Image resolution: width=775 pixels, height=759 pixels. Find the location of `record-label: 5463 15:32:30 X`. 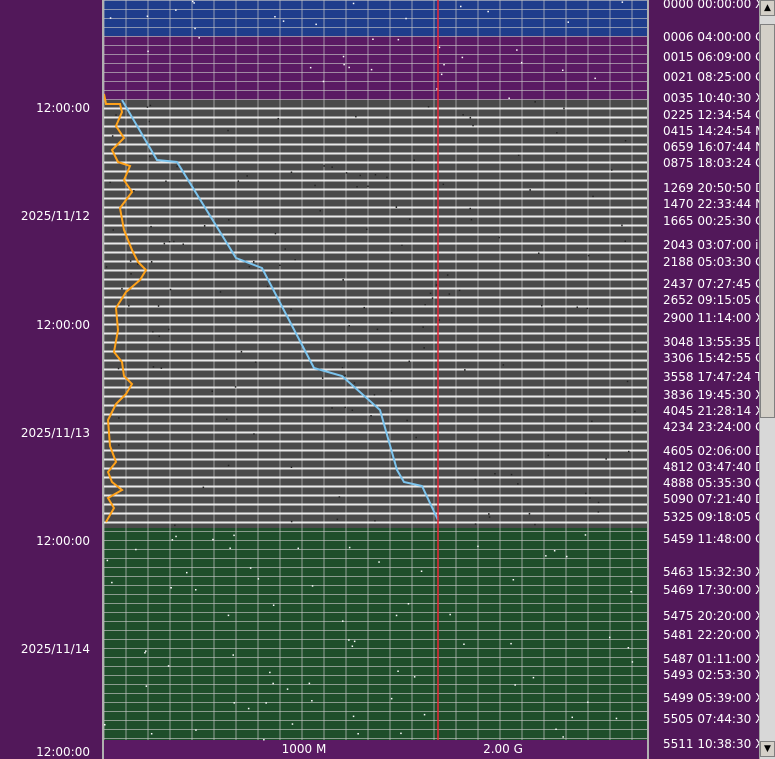

record-label: 5463 15:32:30 X is located at coordinates (711, 572).